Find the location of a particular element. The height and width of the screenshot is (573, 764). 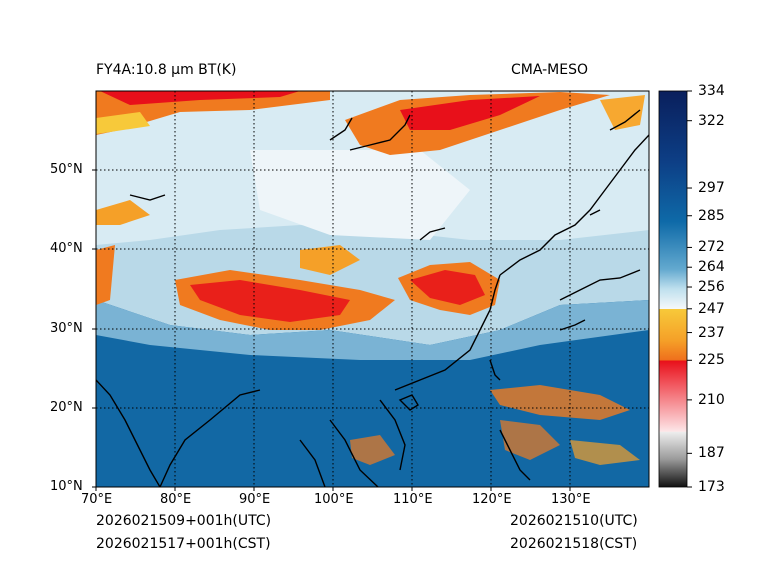

colorbar-label-237: 237 is located at coordinates (711, 332).